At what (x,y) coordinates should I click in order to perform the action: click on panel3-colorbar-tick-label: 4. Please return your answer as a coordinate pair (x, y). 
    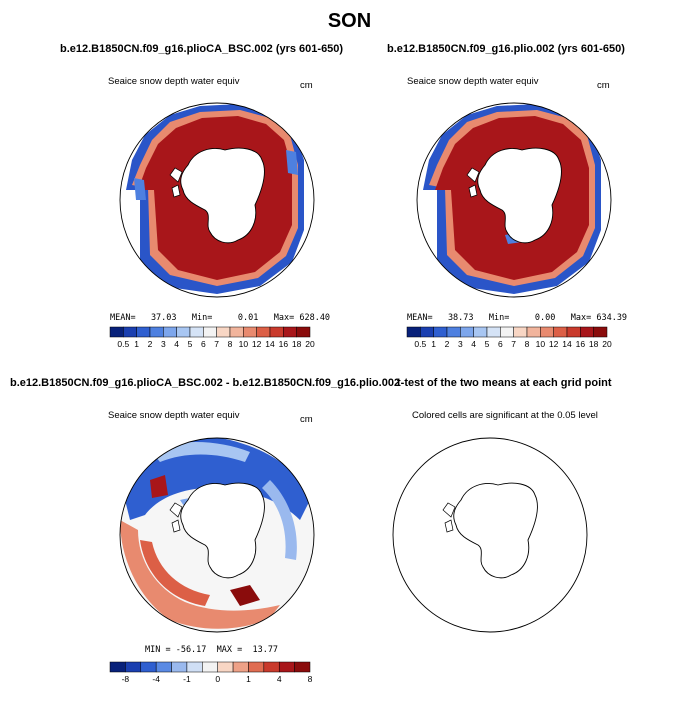
    Looking at the image, I should click on (279, 679).